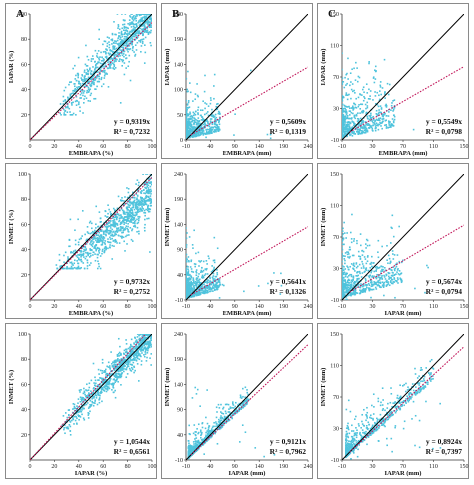 The width and height of the screenshot is (474, 485). What do you see at coordinates (103, 307) in the screenshot?
I see `x-tick-label: 60` at bounding box center [103, 307].